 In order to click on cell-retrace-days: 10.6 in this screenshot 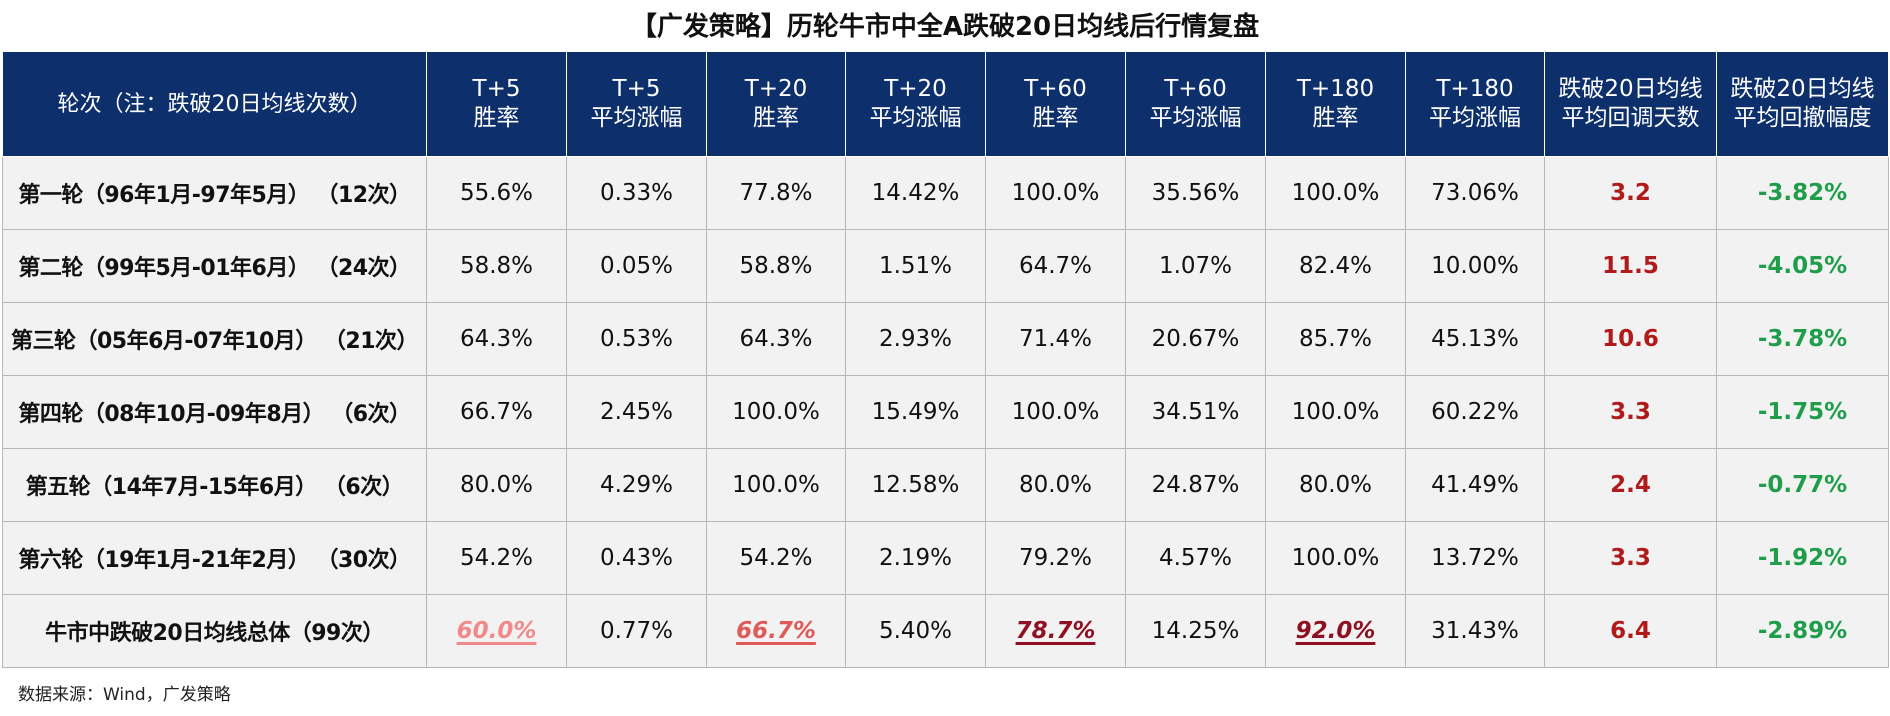, I will do `click(1630, 339)`.